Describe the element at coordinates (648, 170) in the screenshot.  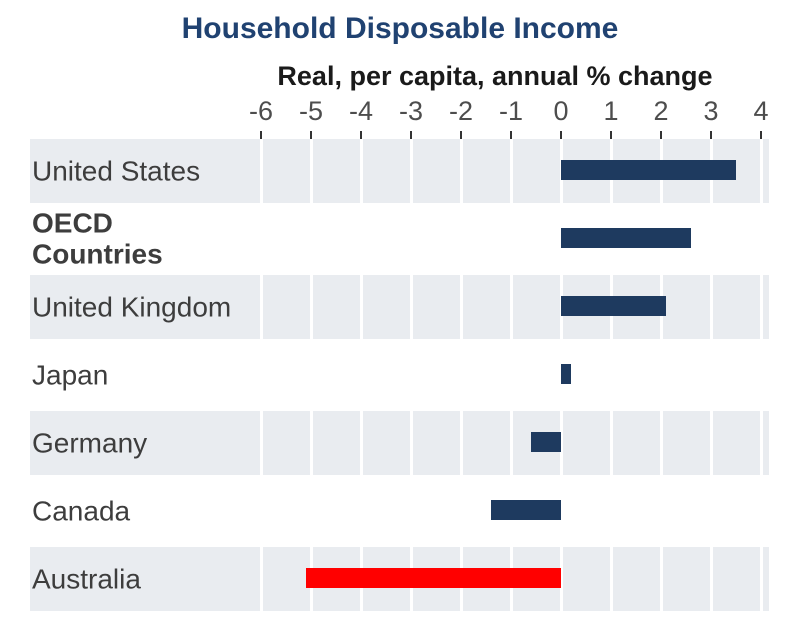
I see `bar-united-states` at that location.